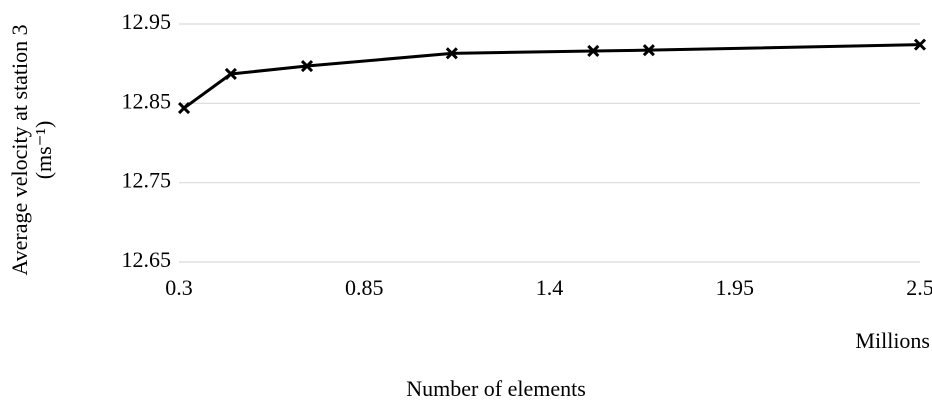  What do you see at coordinates (147, 180) in the screenshot?
I see `y-tick-label: 12.75` at bounding box center [147, 180].